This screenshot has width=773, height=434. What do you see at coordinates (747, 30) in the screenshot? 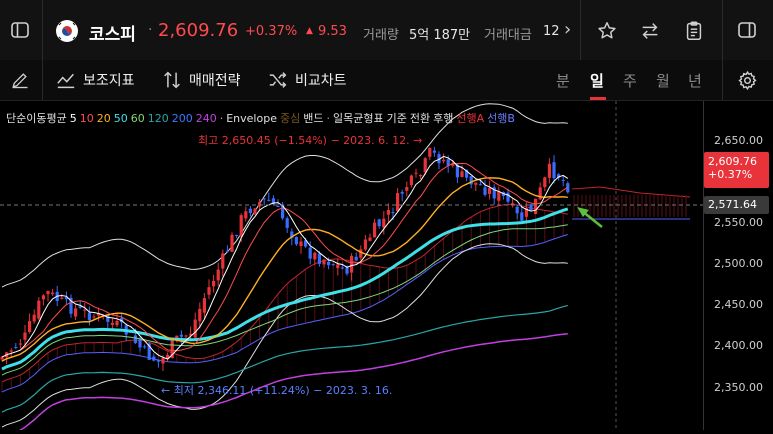
I see `sidebar-toggle-right-button` at bounding box center [747, 30].